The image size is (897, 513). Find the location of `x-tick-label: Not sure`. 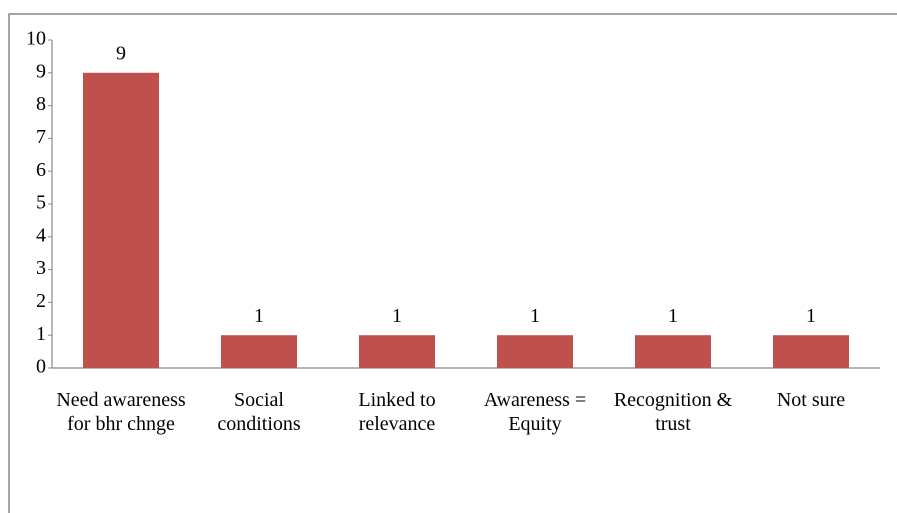

x-tick-label: Not sure is located at coordinates (811, 400).